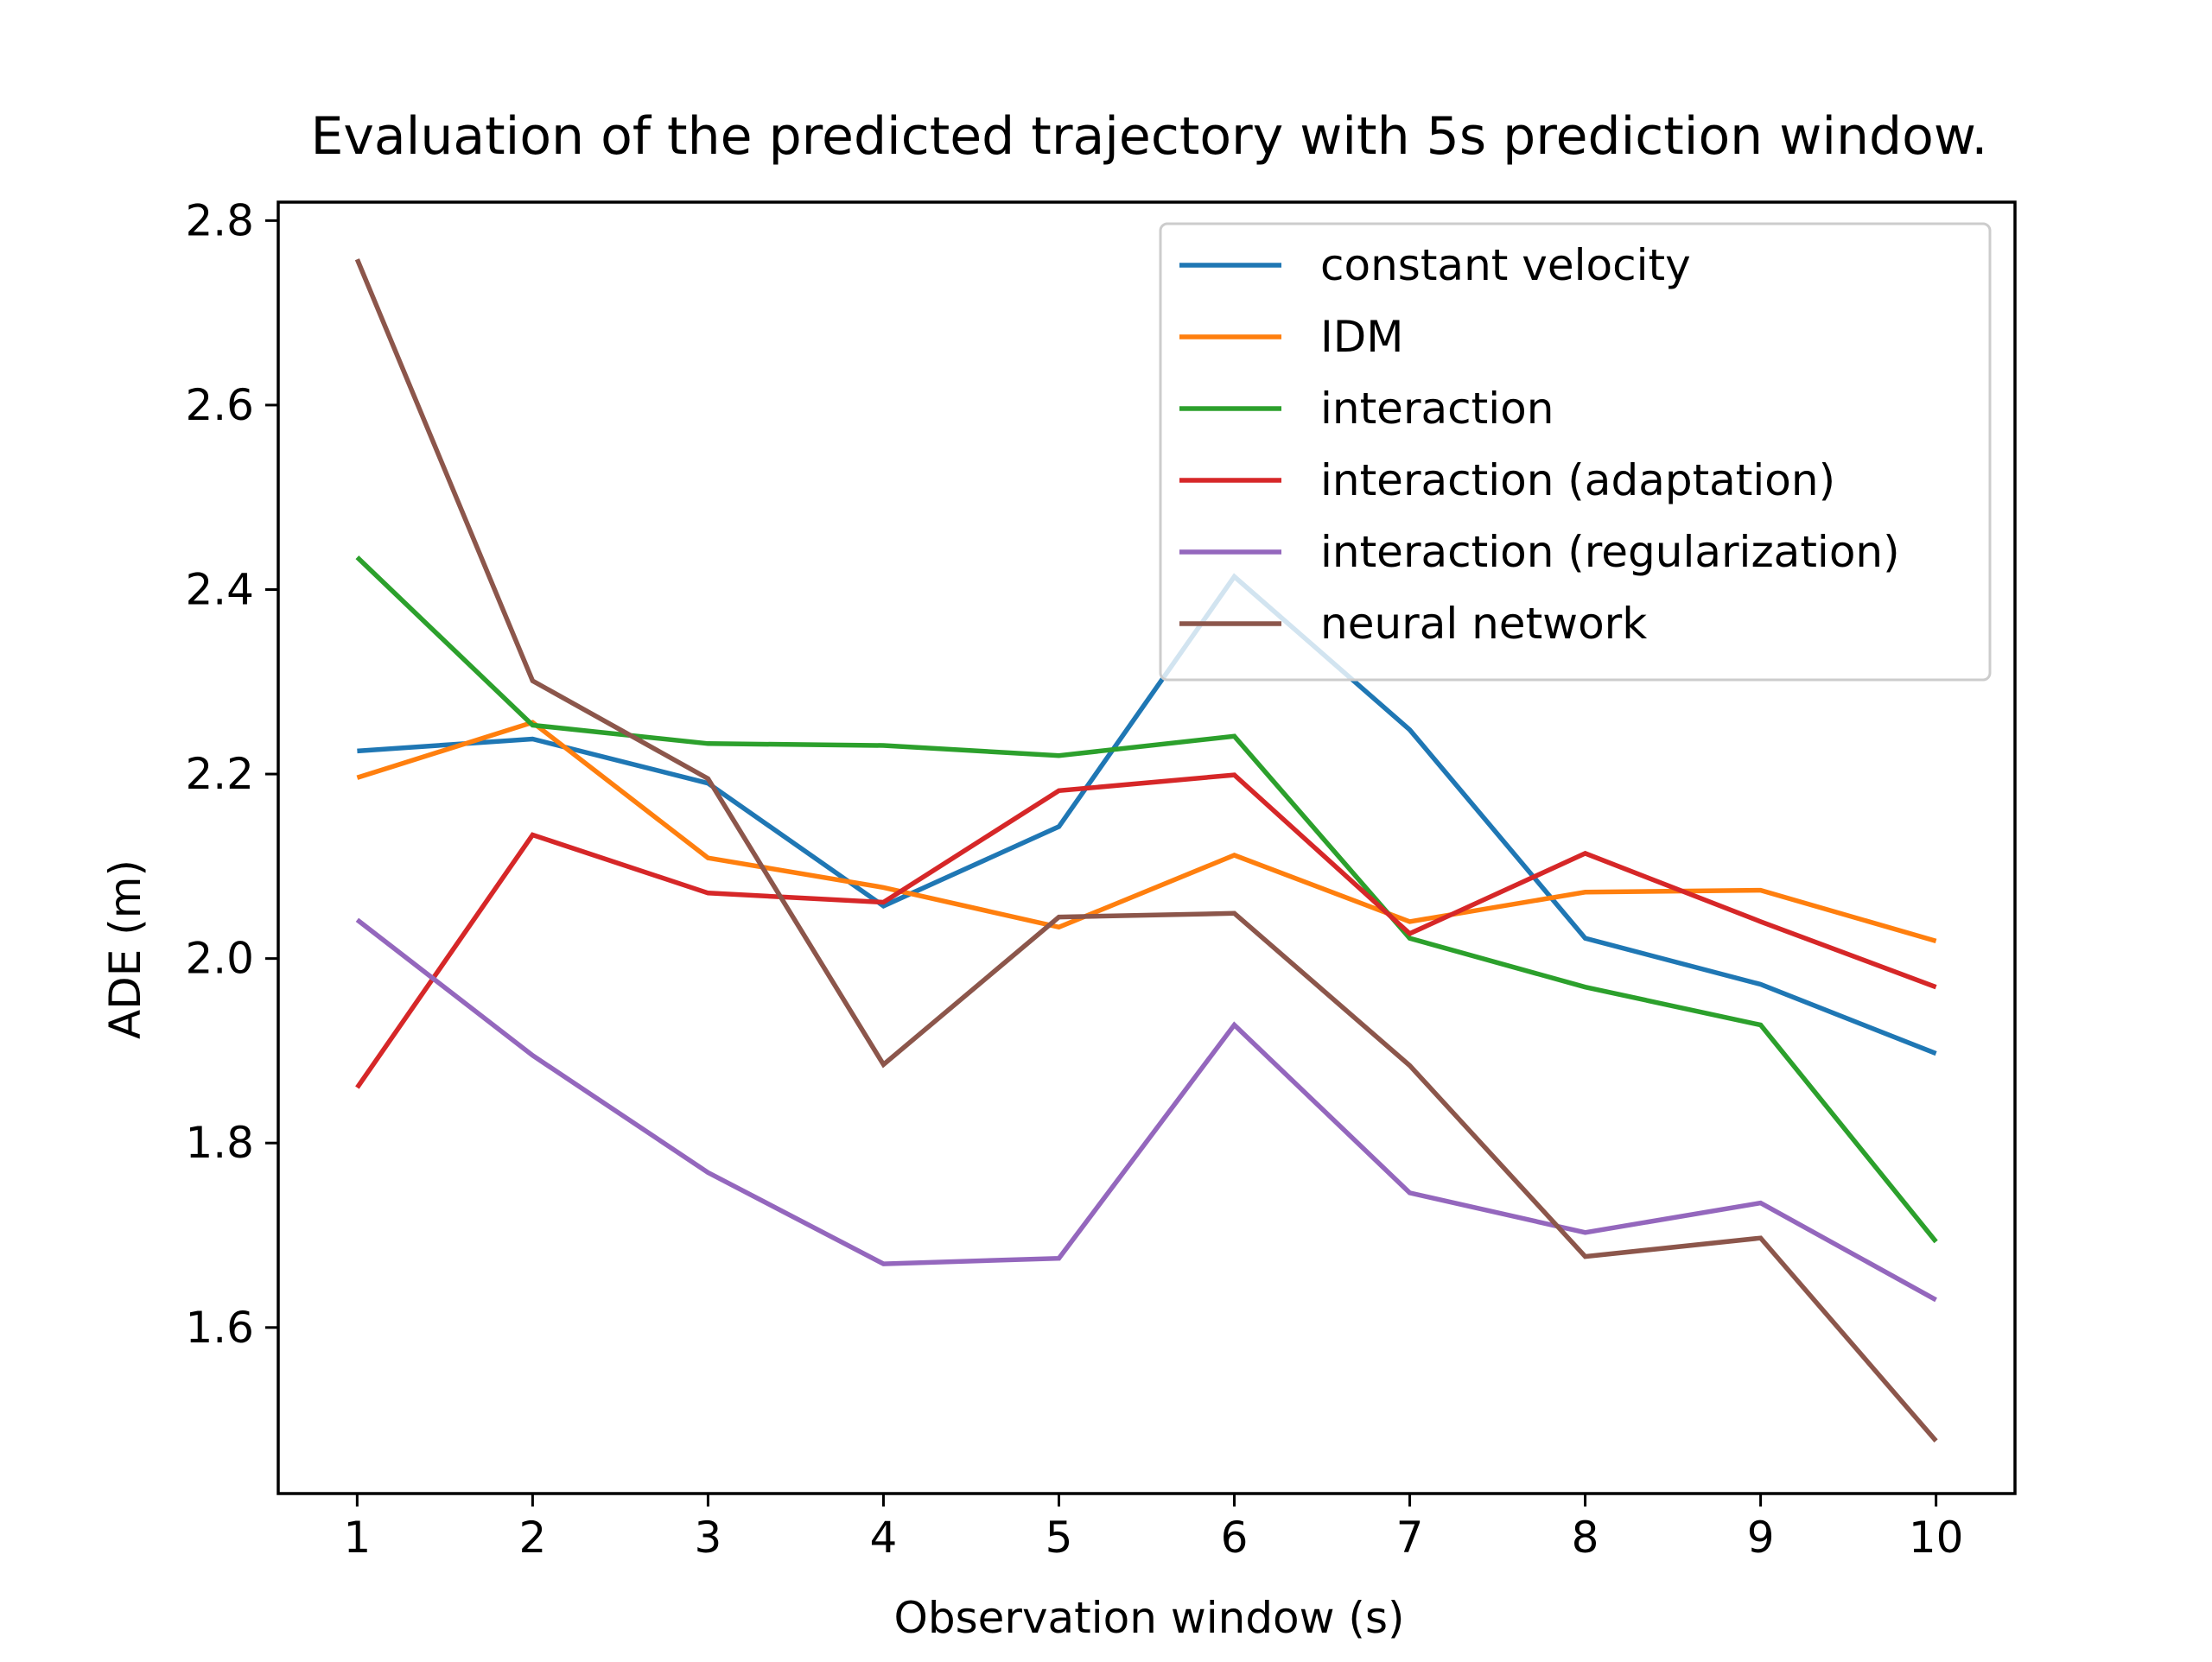 This screenshot has width=2212, height=1662. I want to click on y-tick-label-5: 2.6, so click(219, 405).